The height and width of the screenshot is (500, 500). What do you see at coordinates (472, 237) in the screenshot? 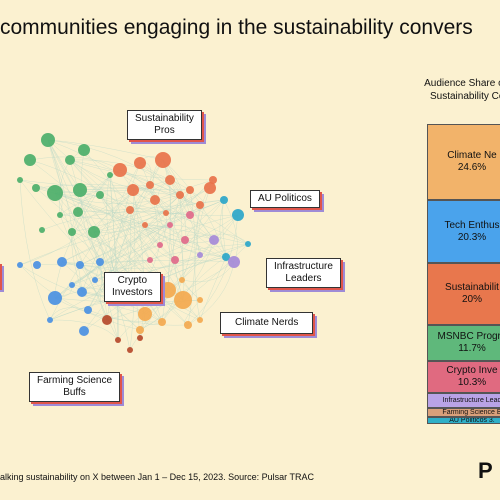
I see `share-segment-value: 20.3%` at bounding box center [472, 237].